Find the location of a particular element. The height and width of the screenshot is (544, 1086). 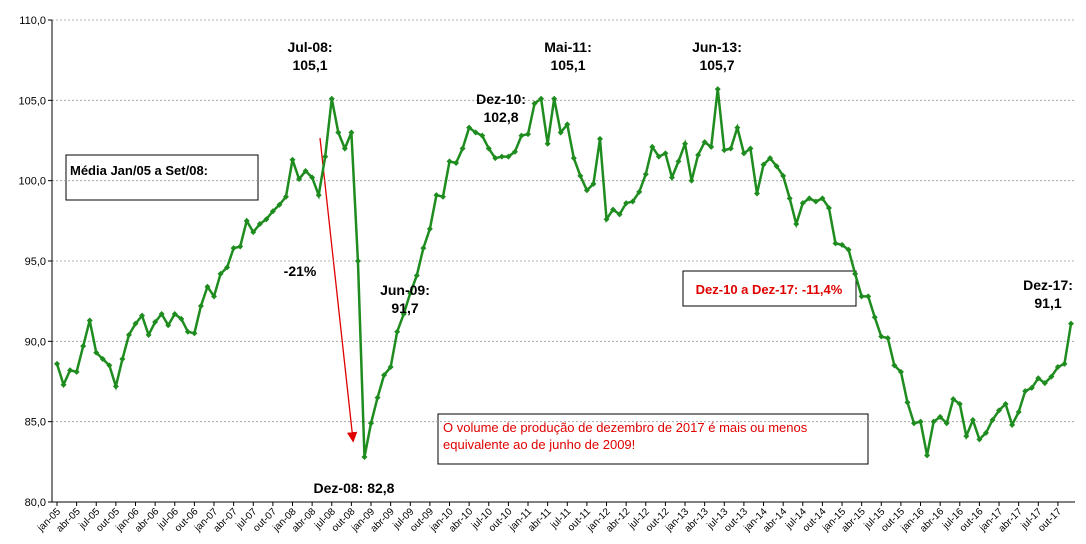

annotation: 105,7 is located at coordinates (716, 65).